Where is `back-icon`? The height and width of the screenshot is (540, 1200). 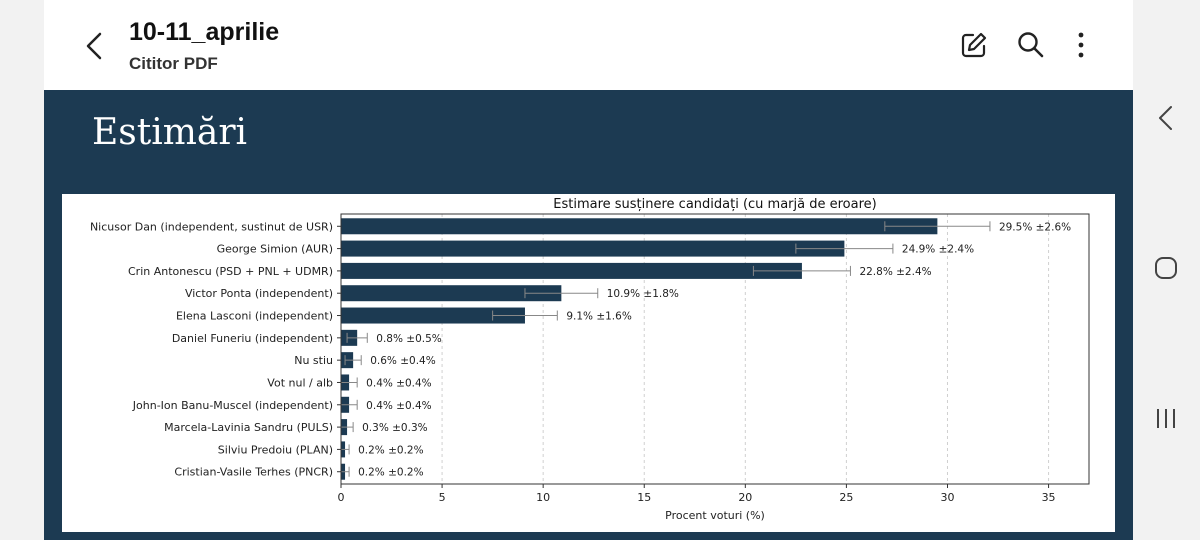 back-icon is located at coordinates (94, 46).